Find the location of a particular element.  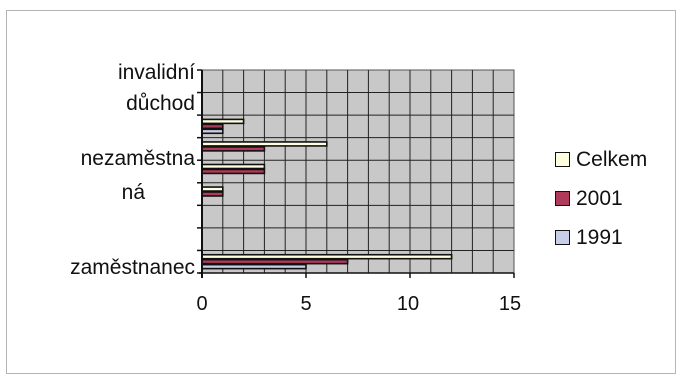

x-tick-15: 15 is located at coordinates (510, 304).